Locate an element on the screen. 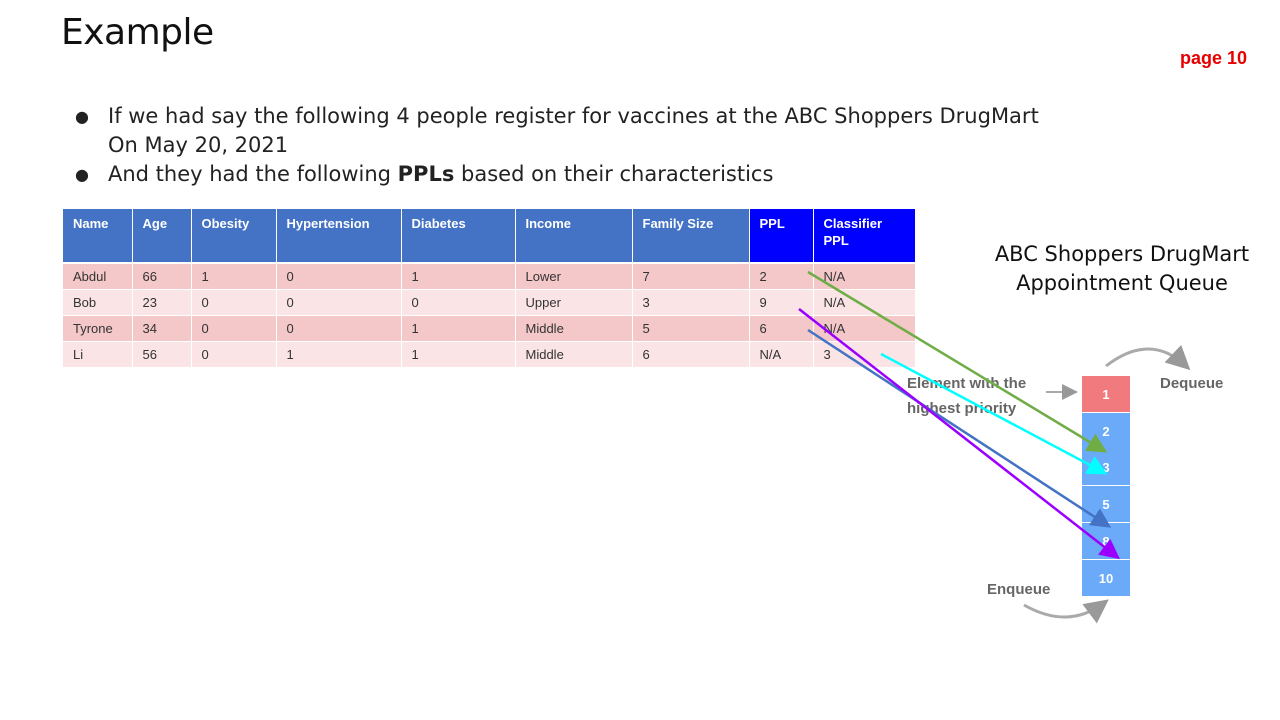 The image size is (1280, 720). queue-cell: 1 is located at coordinates (1106, 394).